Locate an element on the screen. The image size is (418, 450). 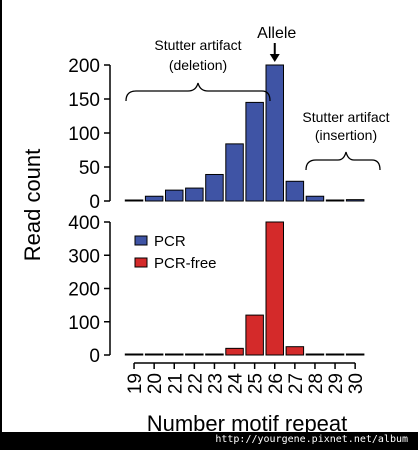
x-tick-label: 25 is located at coordinates (256, 383).